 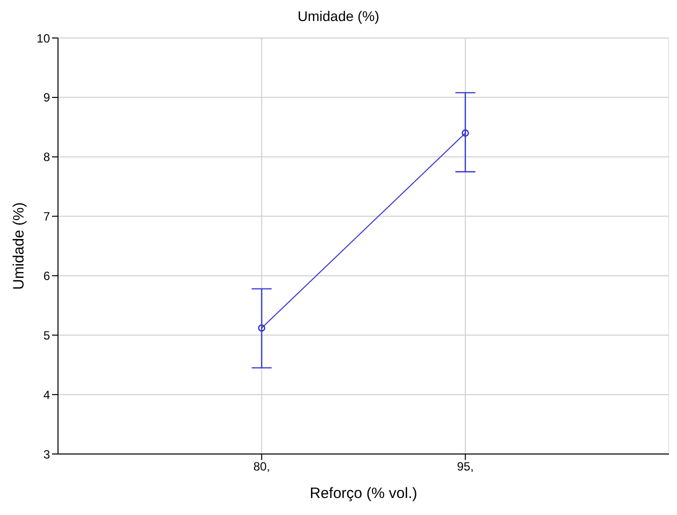 I want to click on y-tick-label: 5, so click(x=46, y=335).